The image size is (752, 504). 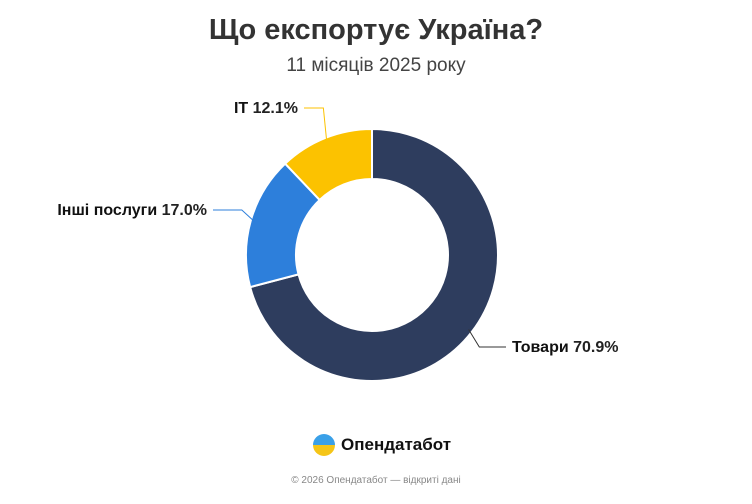 What do you see at coordinates (324, 445) in the screenshot?
I see `opendatabot-logo-icon` at bounding box center [324, 445].